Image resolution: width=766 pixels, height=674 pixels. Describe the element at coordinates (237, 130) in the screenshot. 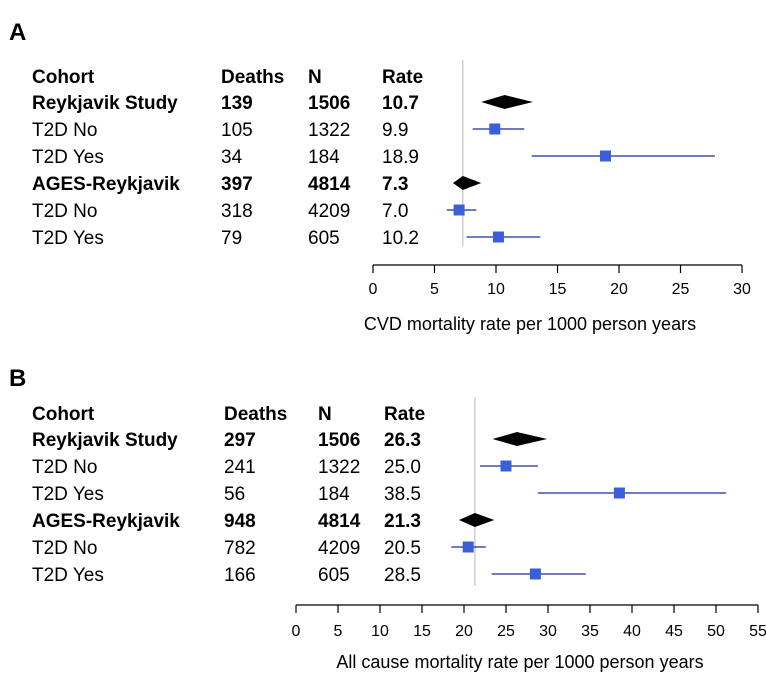

I see `deaths-value: 105` at that location.